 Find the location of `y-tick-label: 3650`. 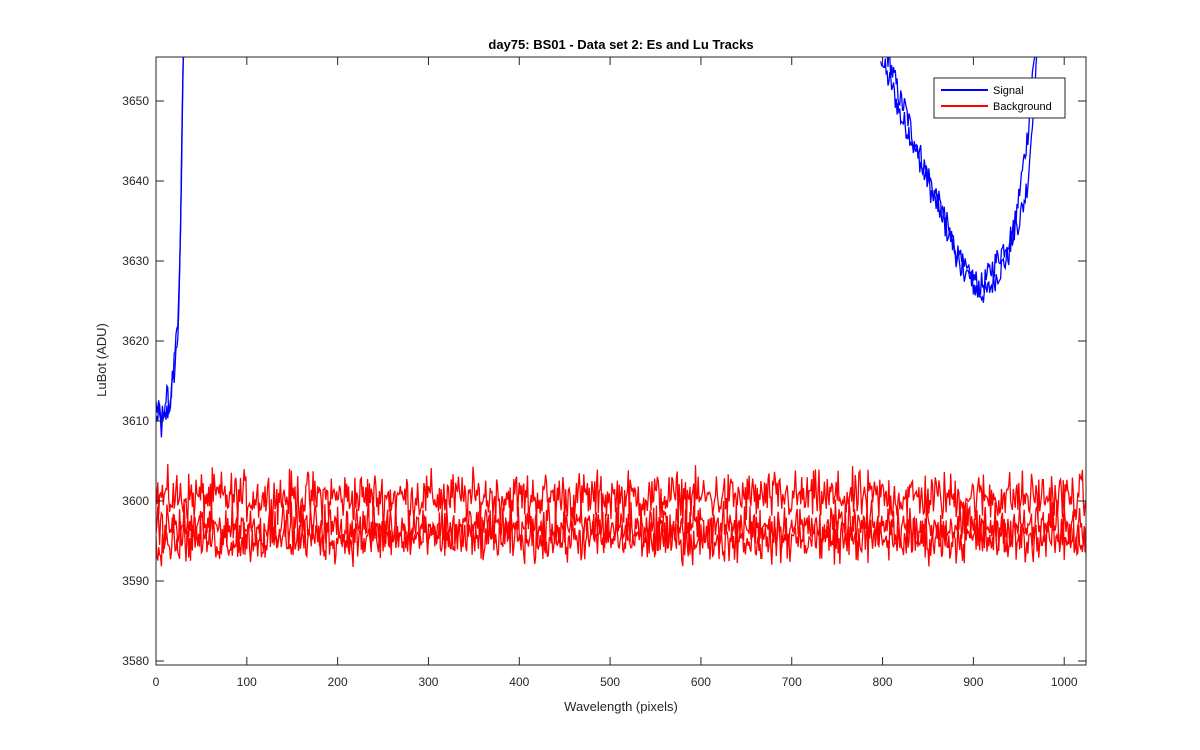

y-tick-label: 3650 is located at coordinates (135, 101).